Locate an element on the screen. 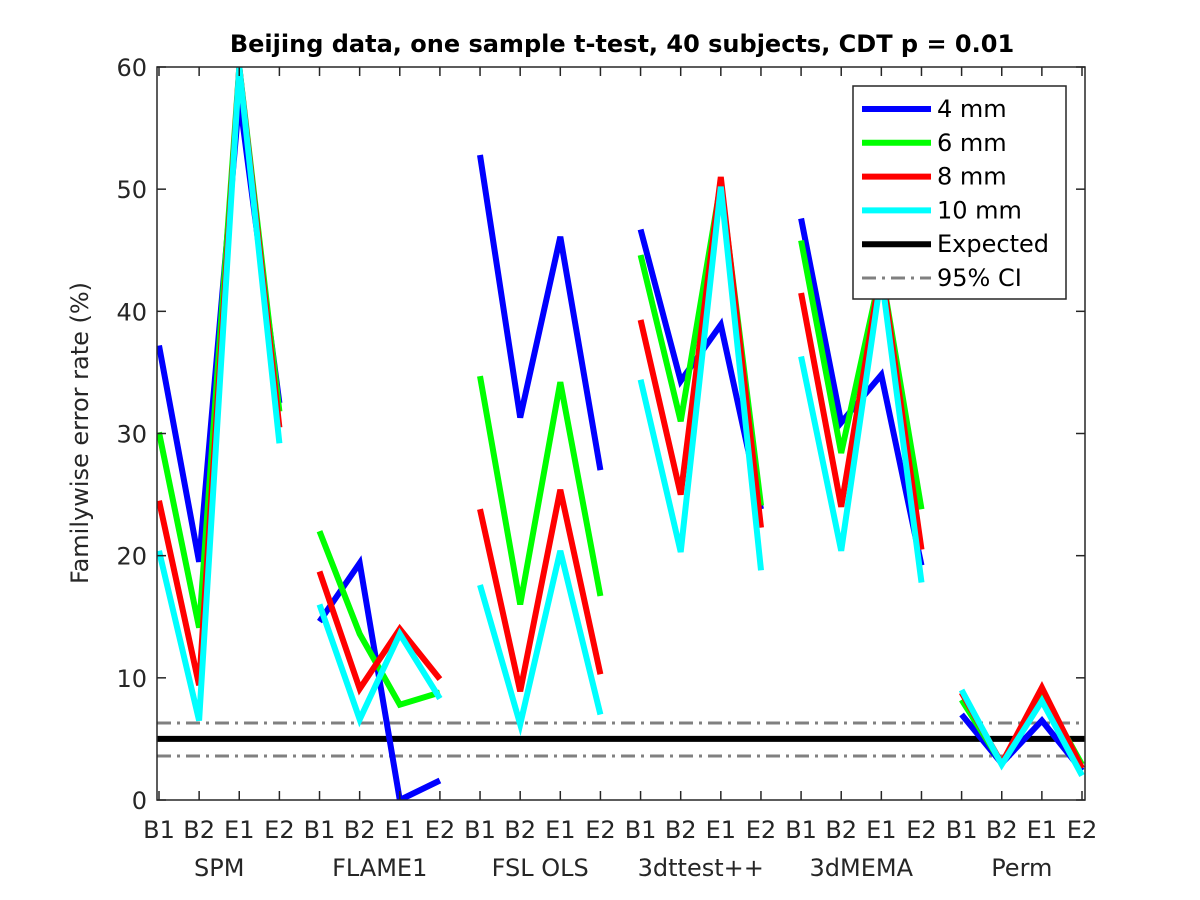 This screenshot has height=900, width=1200. legend-label: 95% CI is located at coordinates (979, 278).